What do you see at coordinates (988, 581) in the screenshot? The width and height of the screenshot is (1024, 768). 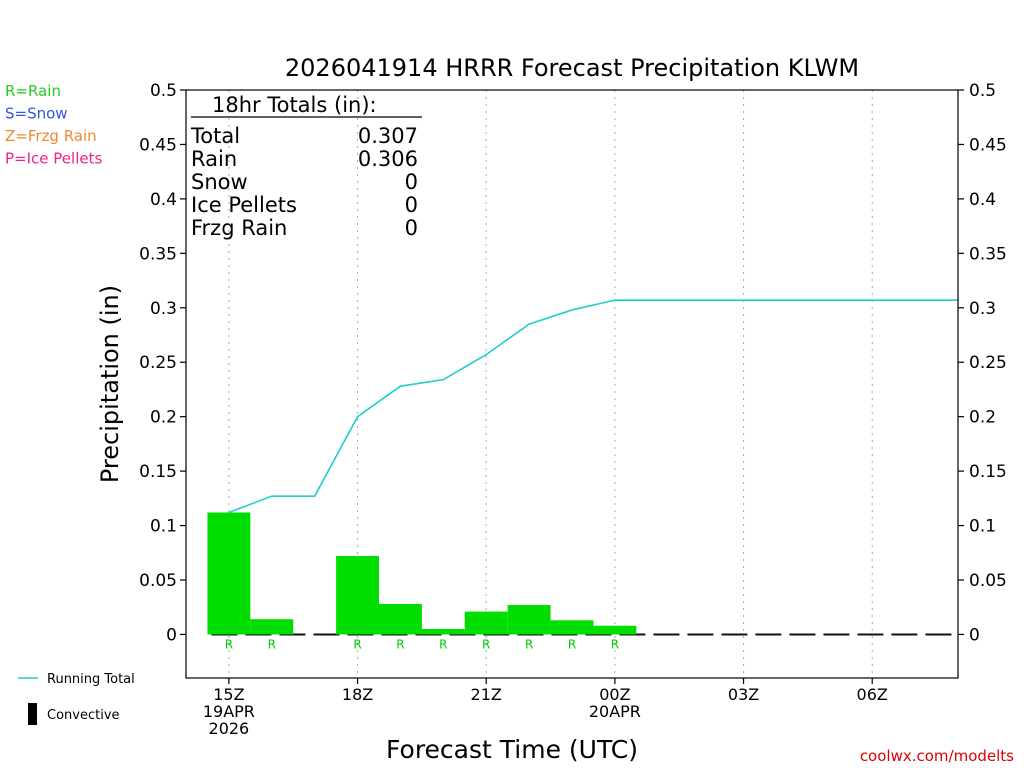 I see `y-tick-label-right: 0.05` at bounding box center [988, 581].